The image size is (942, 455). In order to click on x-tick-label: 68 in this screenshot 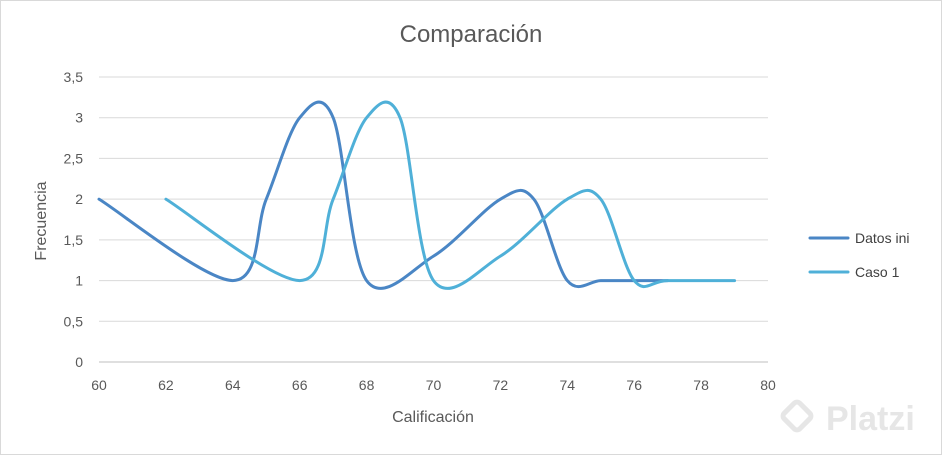, I will do `click(367, 385)`.